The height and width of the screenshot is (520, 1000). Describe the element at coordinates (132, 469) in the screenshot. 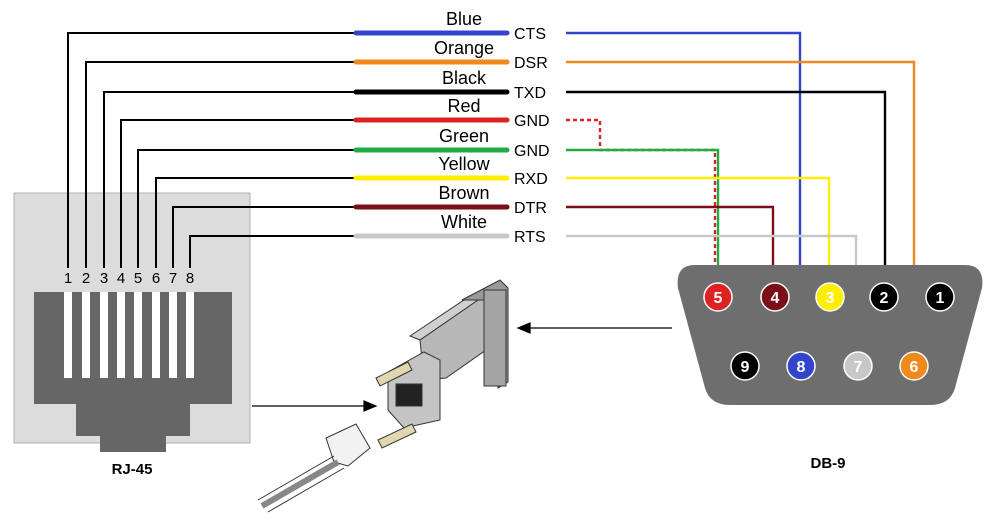

I see `rj45-label: RJ-45` at that location.